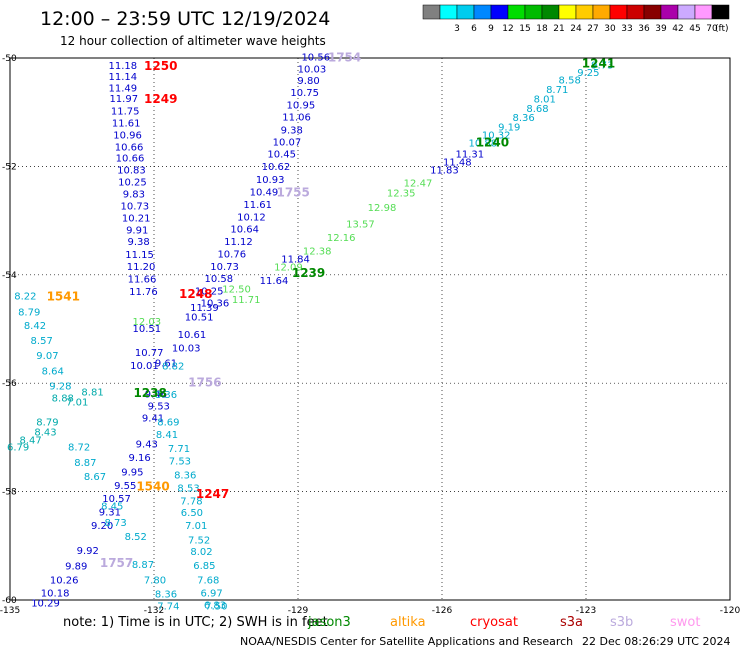 This screenshot has width=740, height=650. Describe the element at coordinates (457, 29) in the screenshot. I see `colorbar-label: 3` at that location.